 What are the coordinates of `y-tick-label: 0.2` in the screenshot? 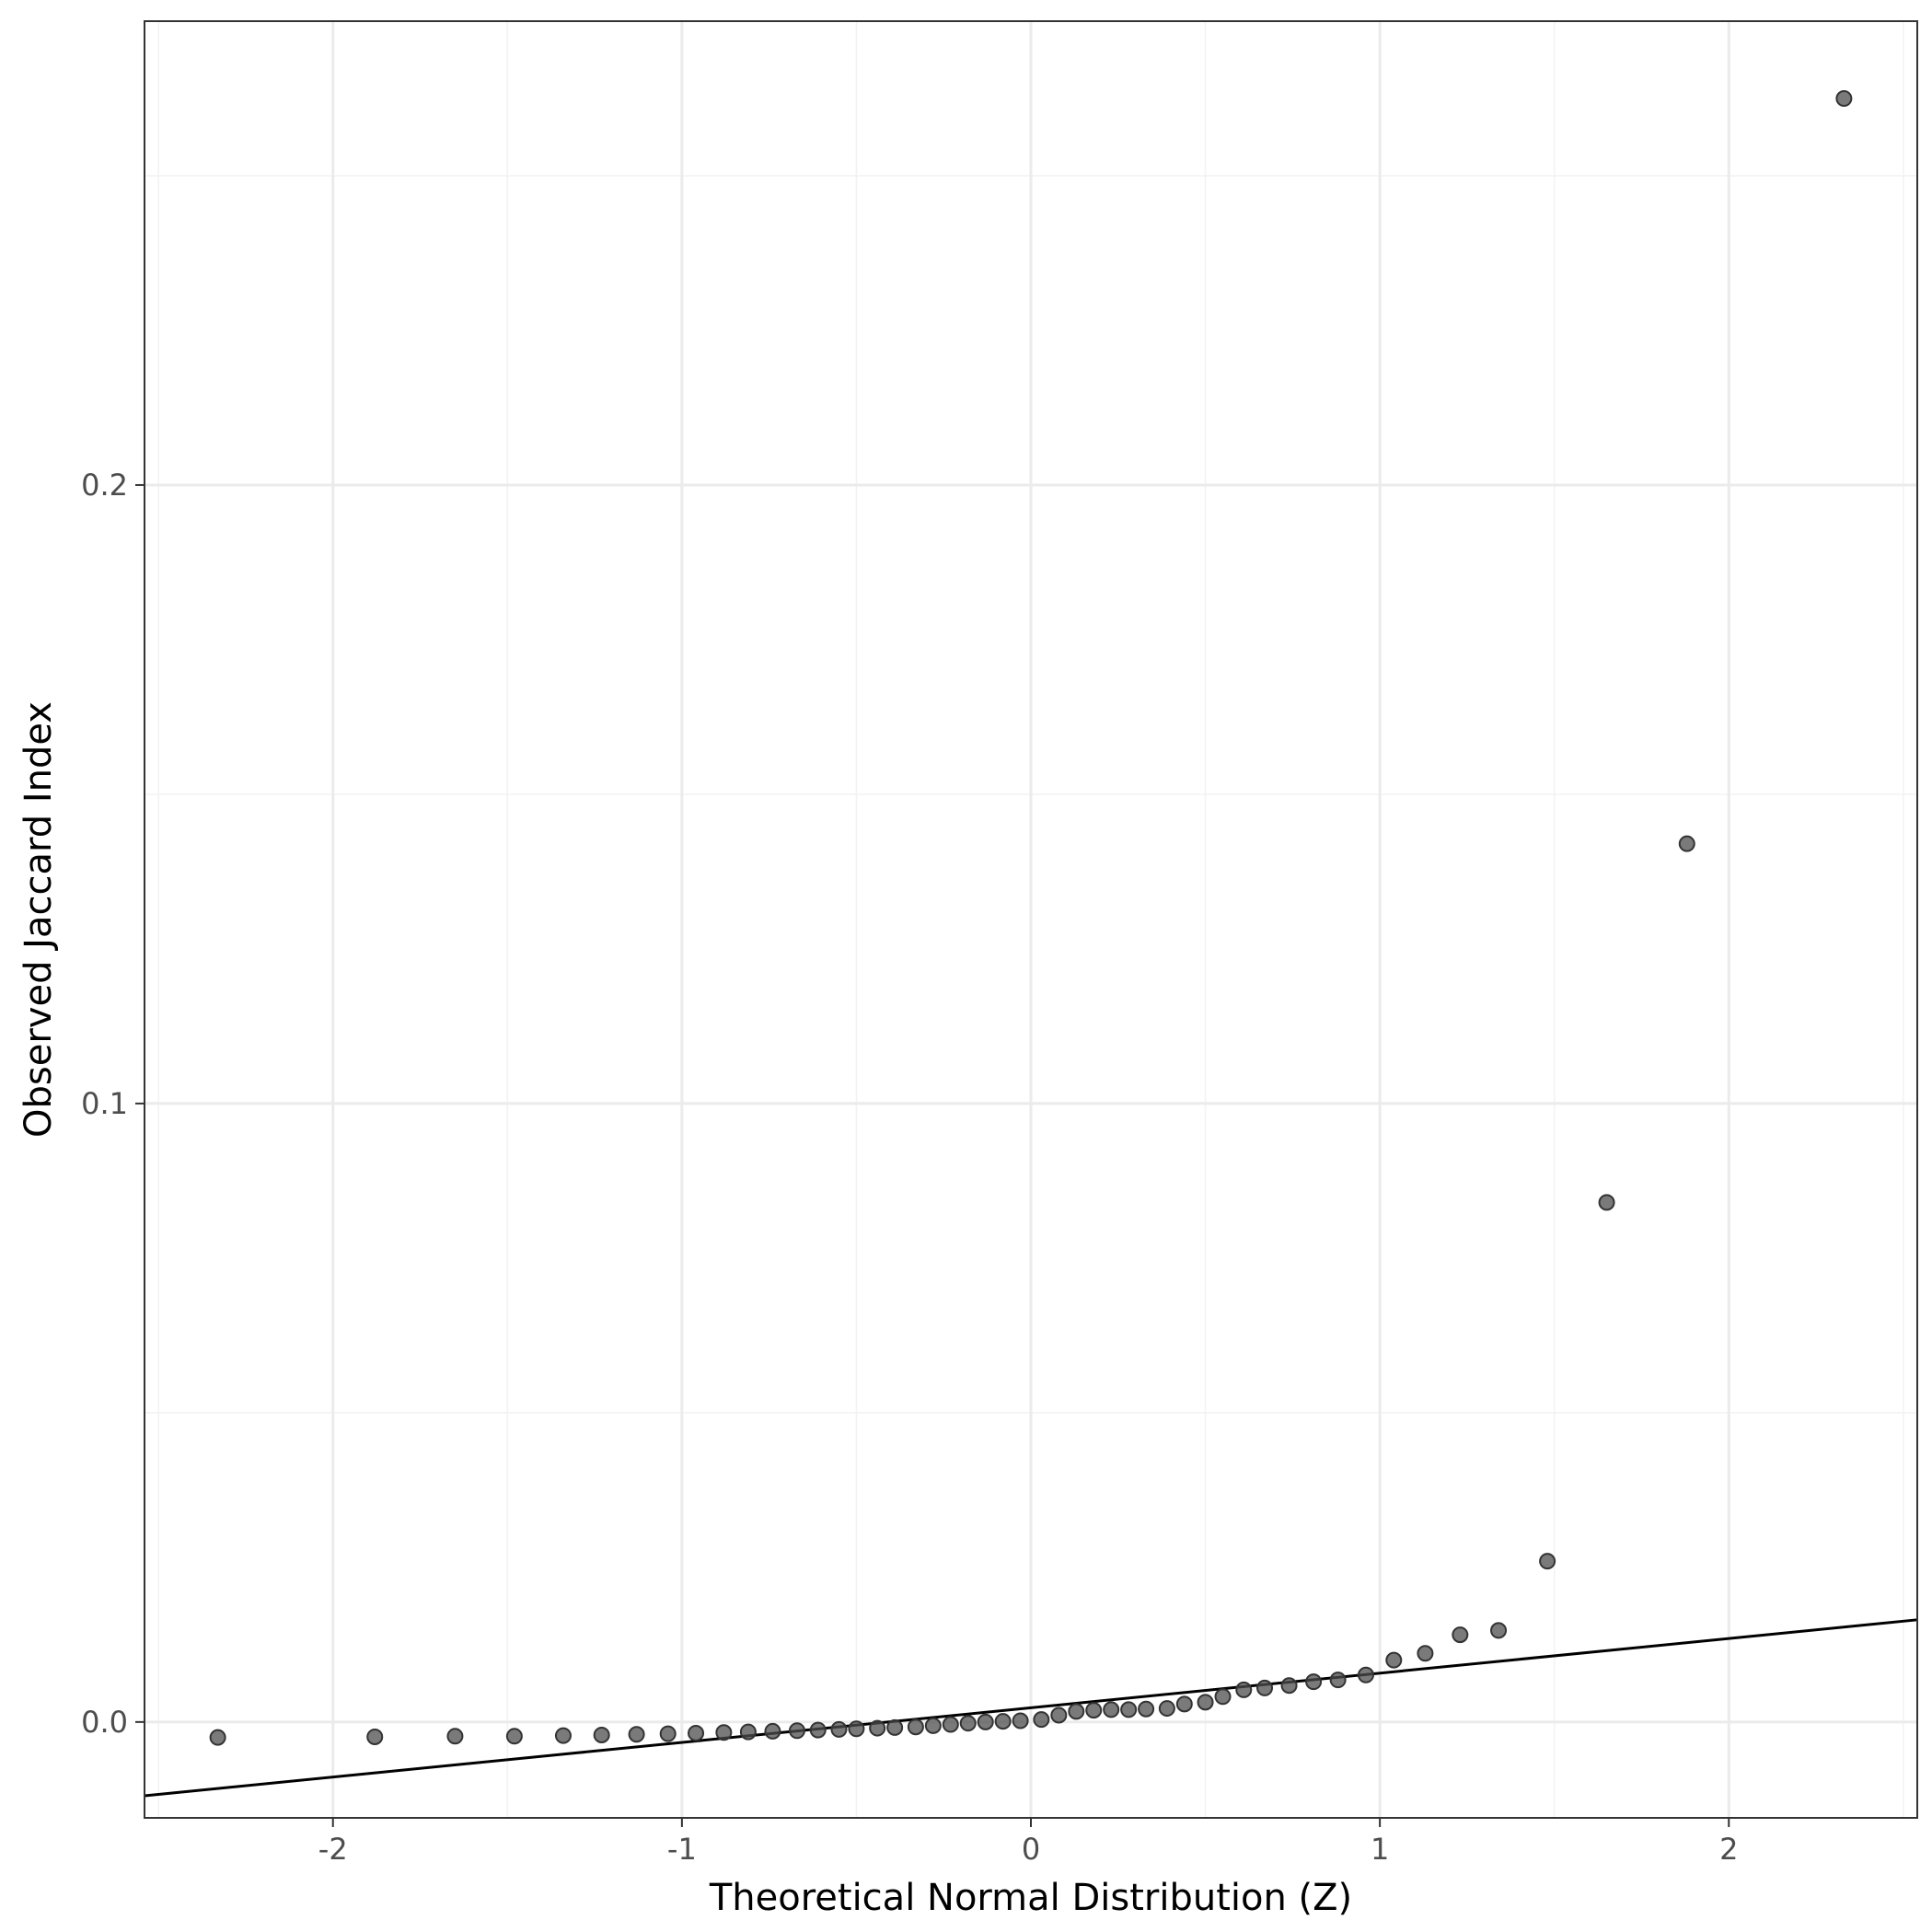 It's located at (105, 486).